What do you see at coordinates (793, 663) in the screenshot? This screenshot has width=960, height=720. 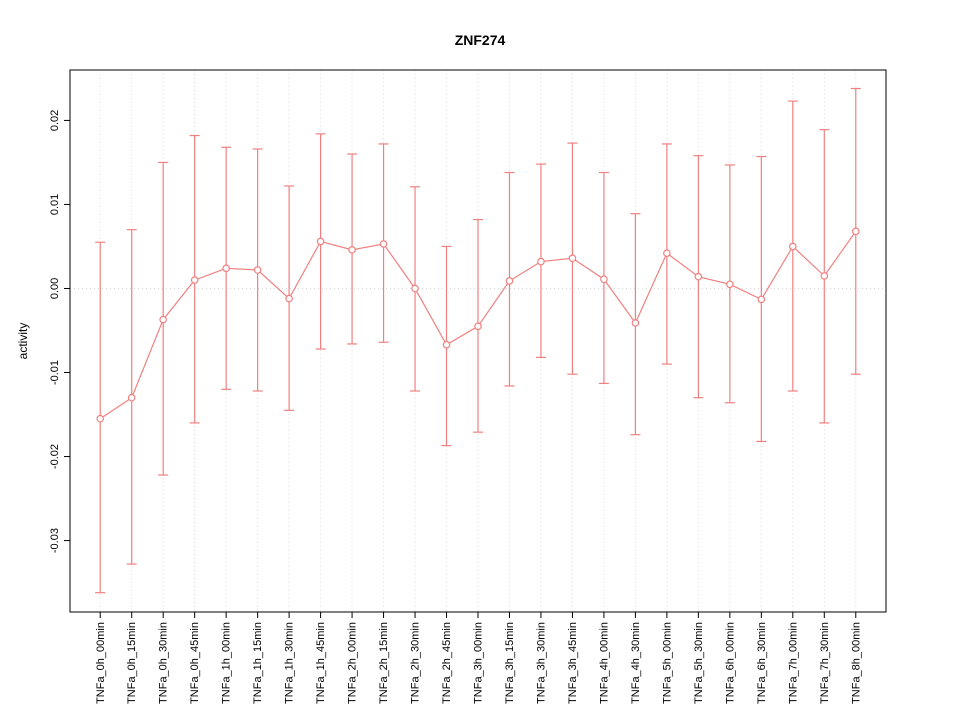 I see `x-tick-label: TNFa_7h_00min` at bounding box center [793, 663].